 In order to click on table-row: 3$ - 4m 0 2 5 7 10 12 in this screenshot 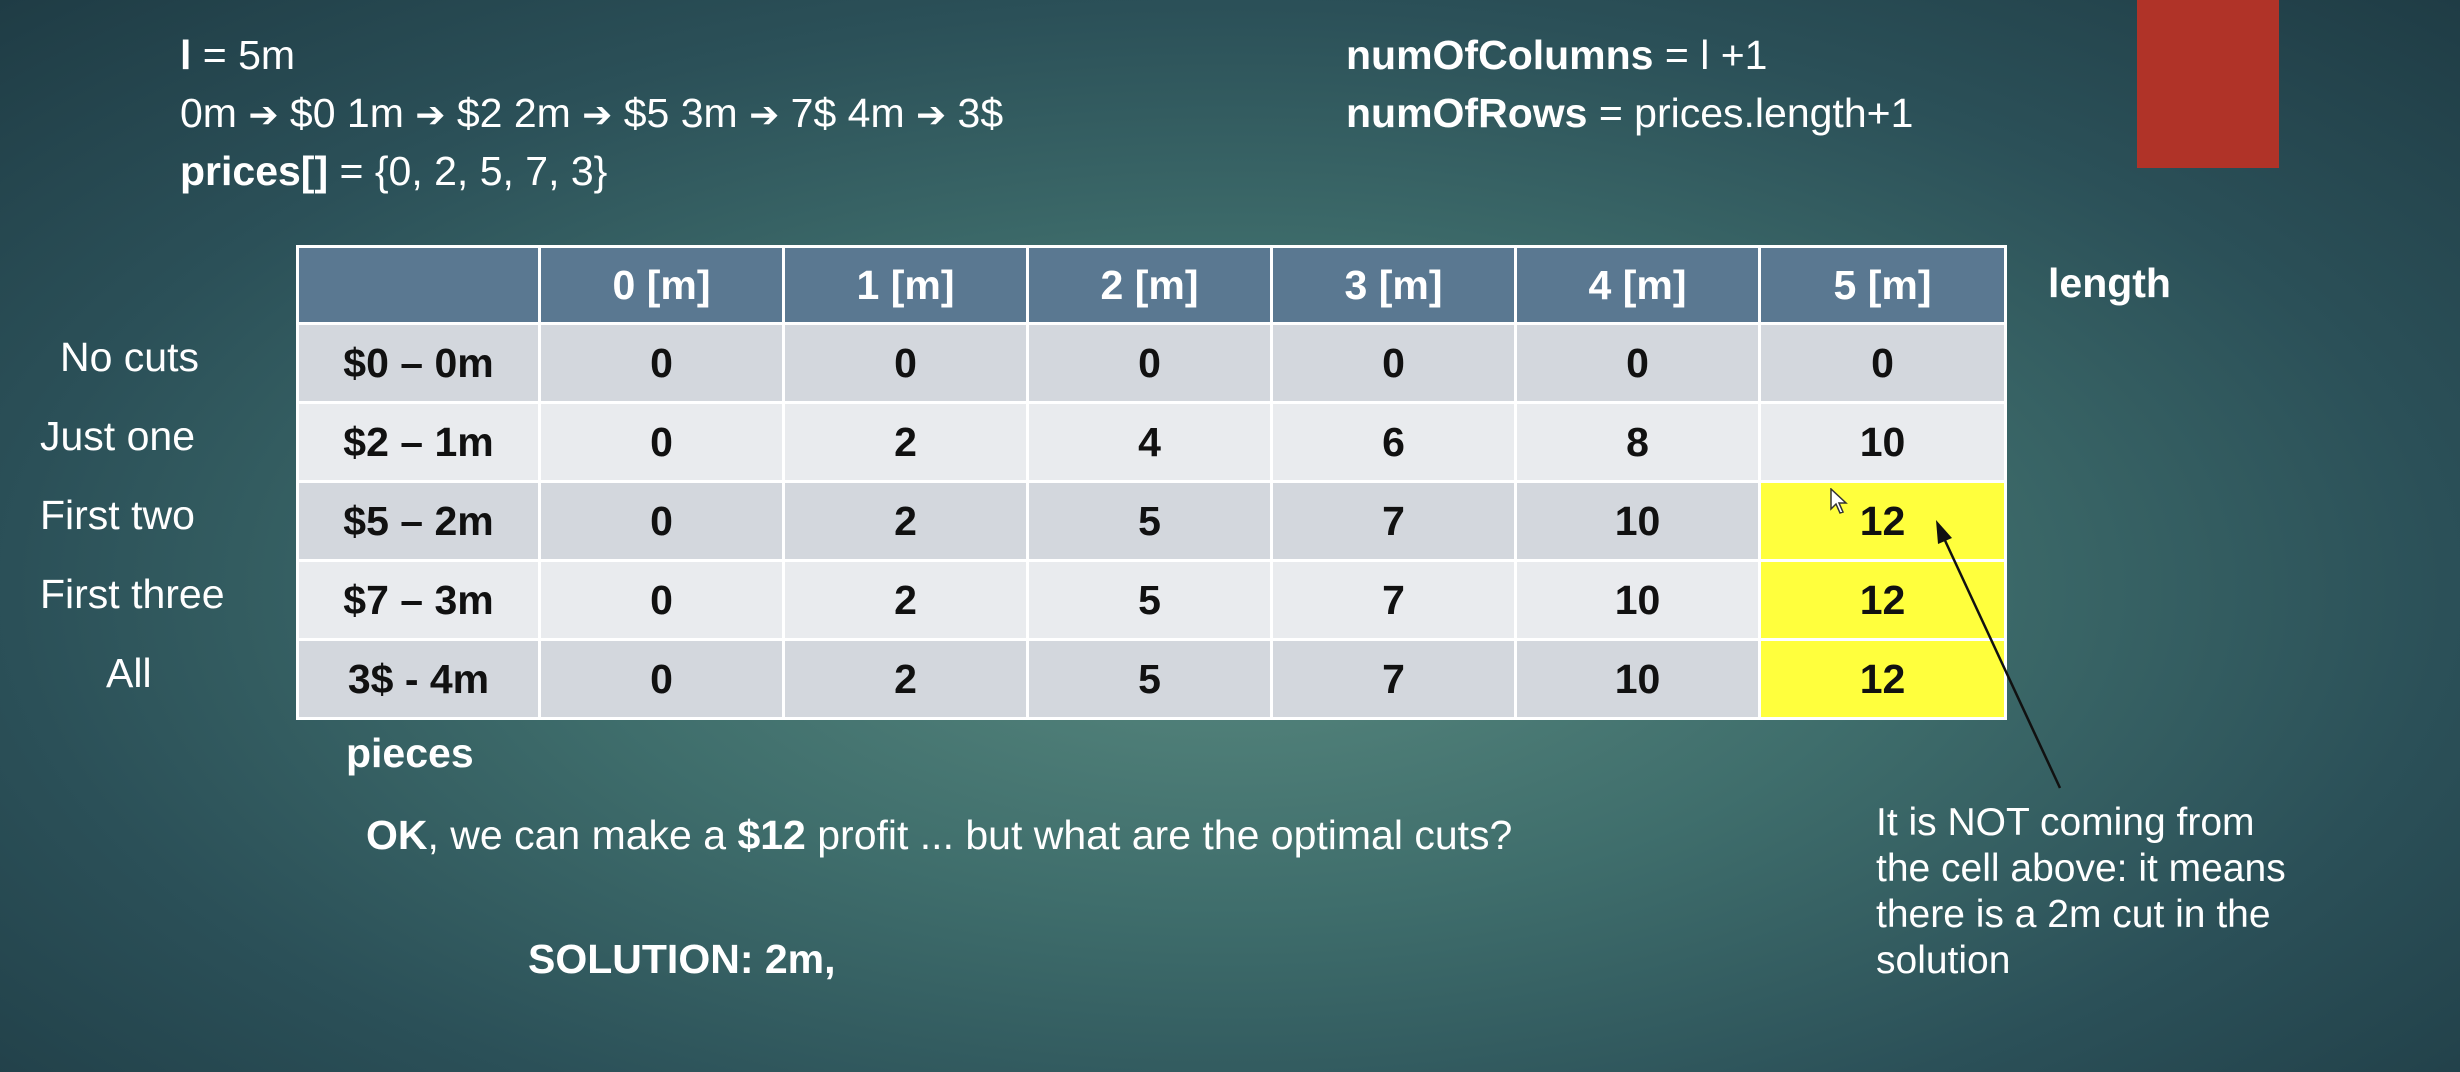, I will do `click(1151, 679)`.